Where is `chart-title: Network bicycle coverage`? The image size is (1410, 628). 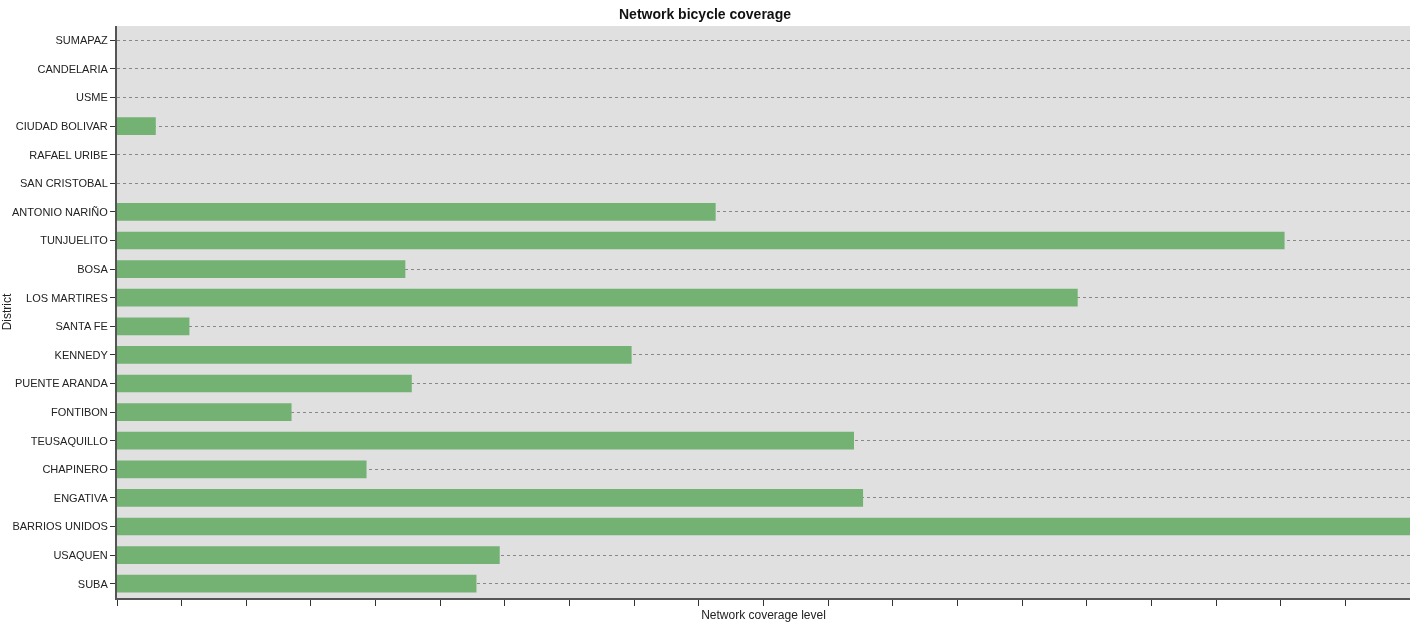 chart-title: Network bicycle coverage is located at coordinates (705, 14).